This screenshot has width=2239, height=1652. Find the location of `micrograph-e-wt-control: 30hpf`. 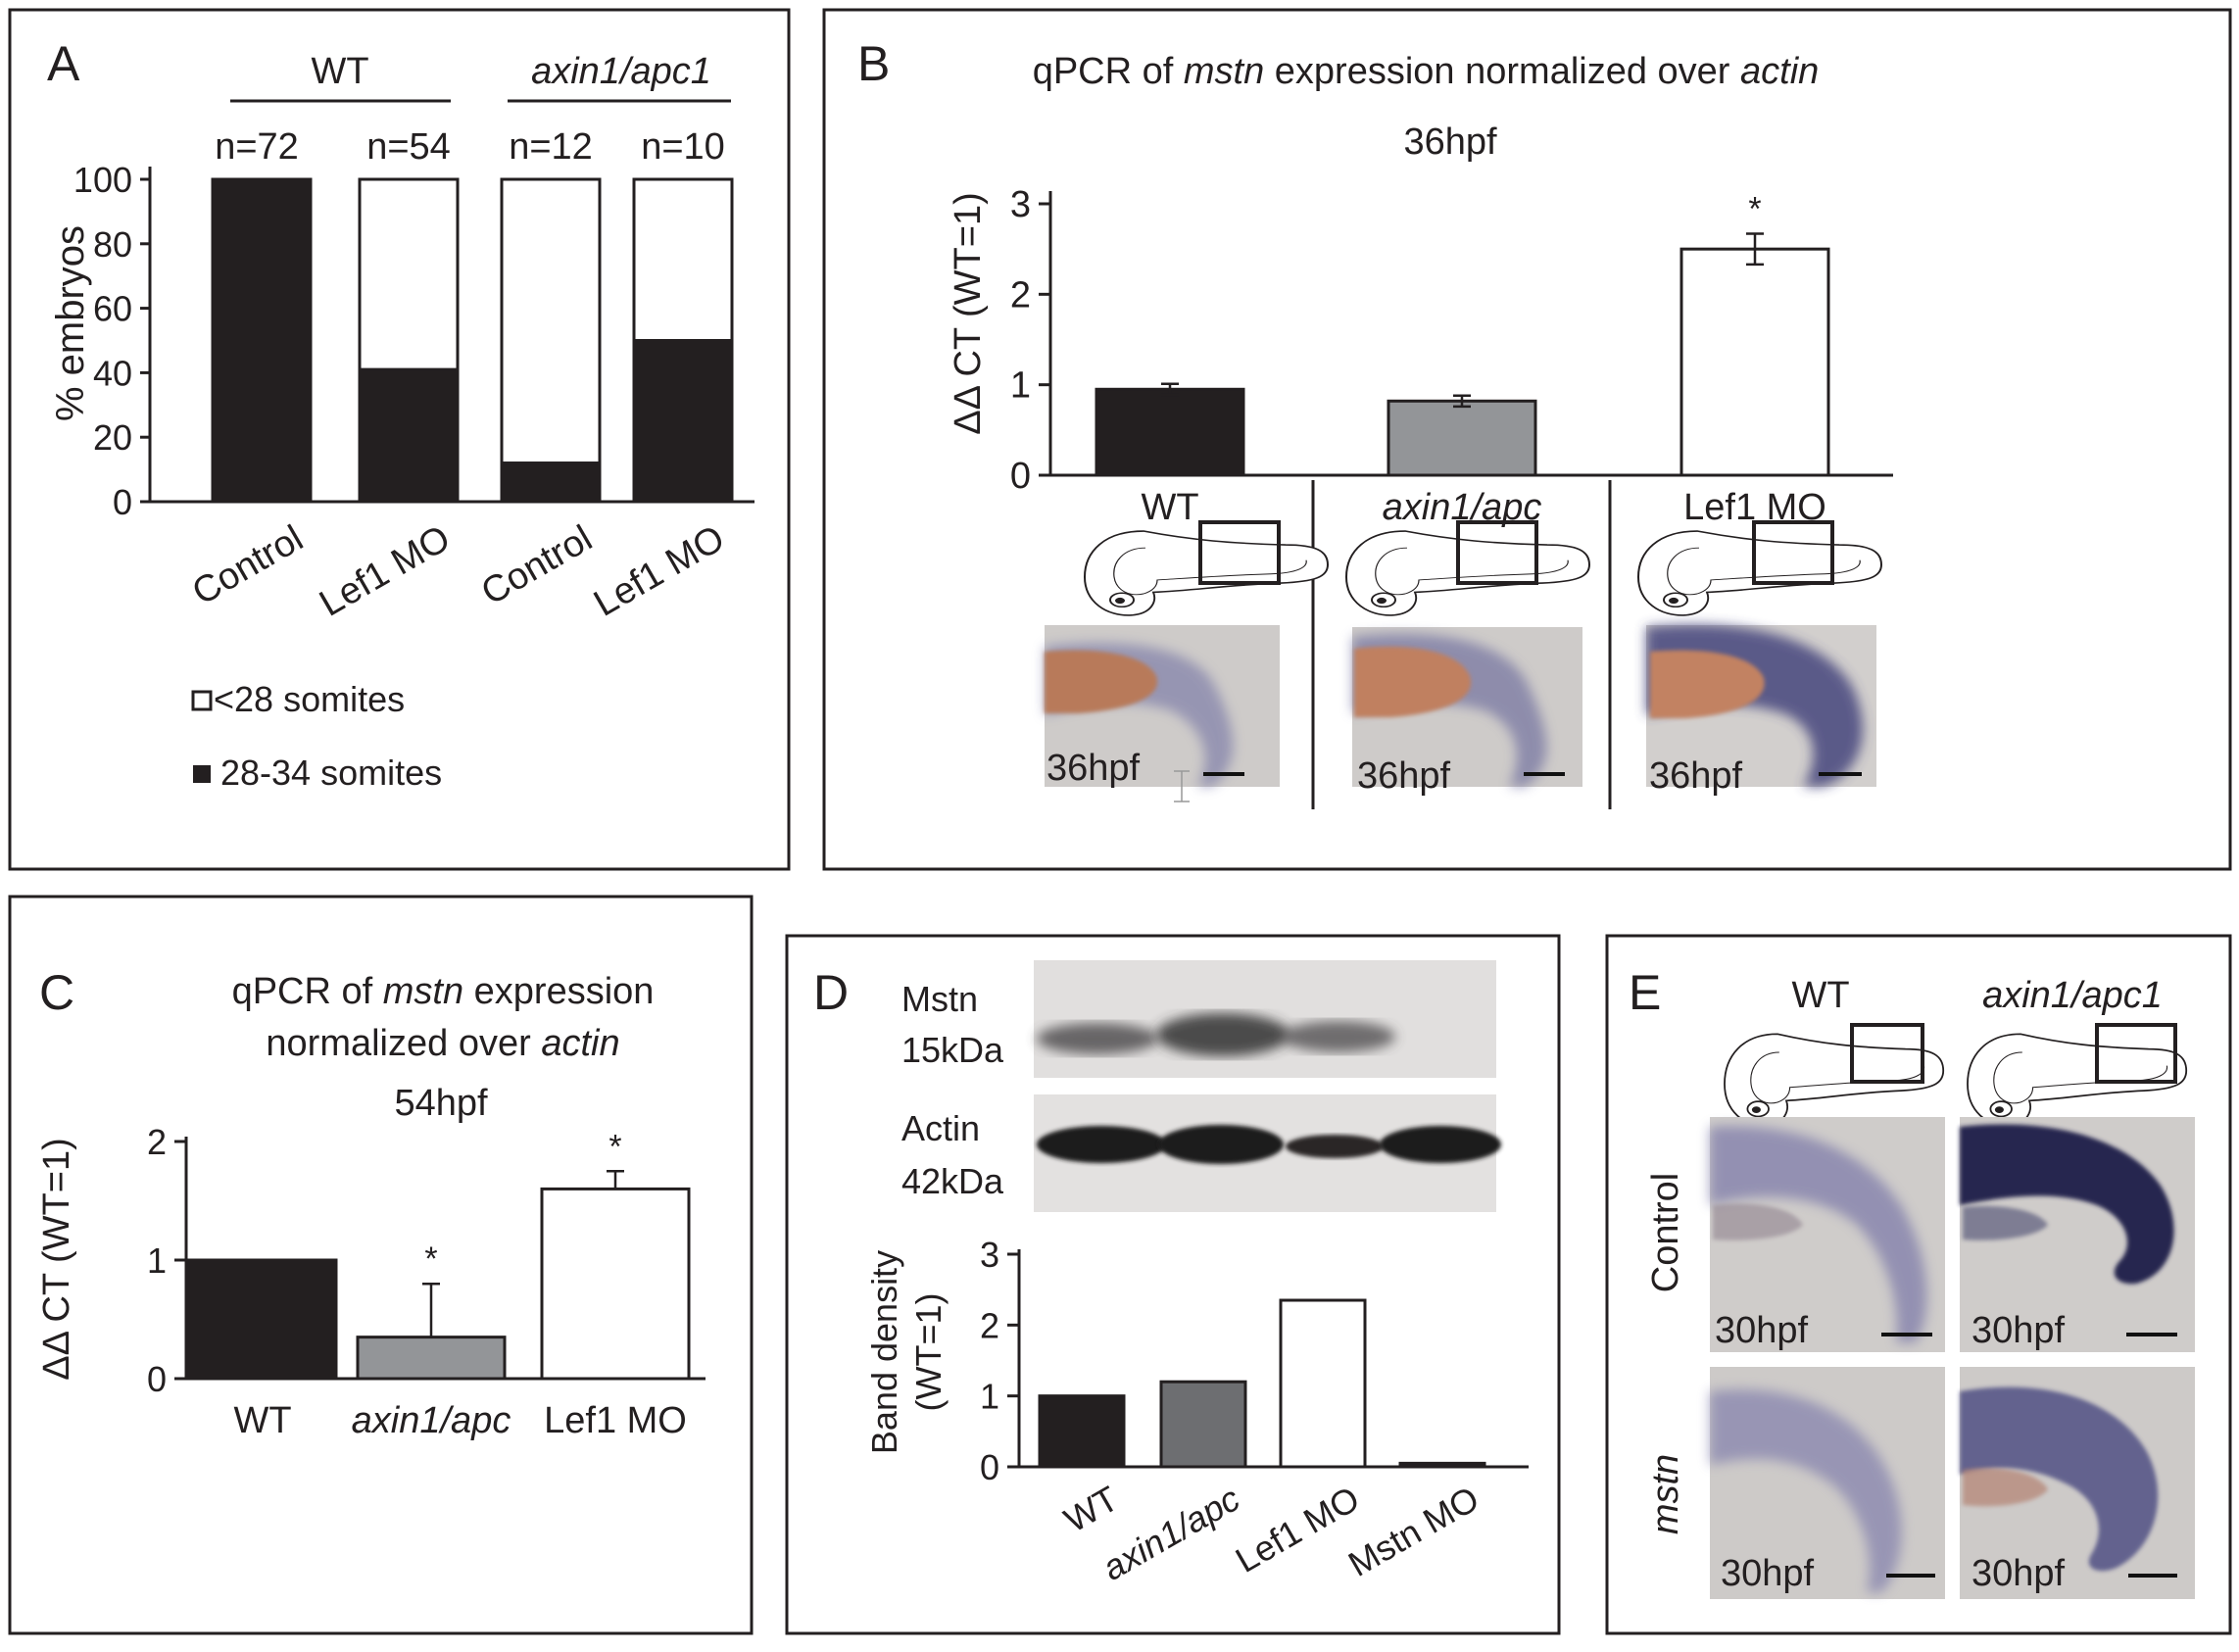

micrograph-e-wt-control: 30hpf is located at coordinates (1828, 1235).